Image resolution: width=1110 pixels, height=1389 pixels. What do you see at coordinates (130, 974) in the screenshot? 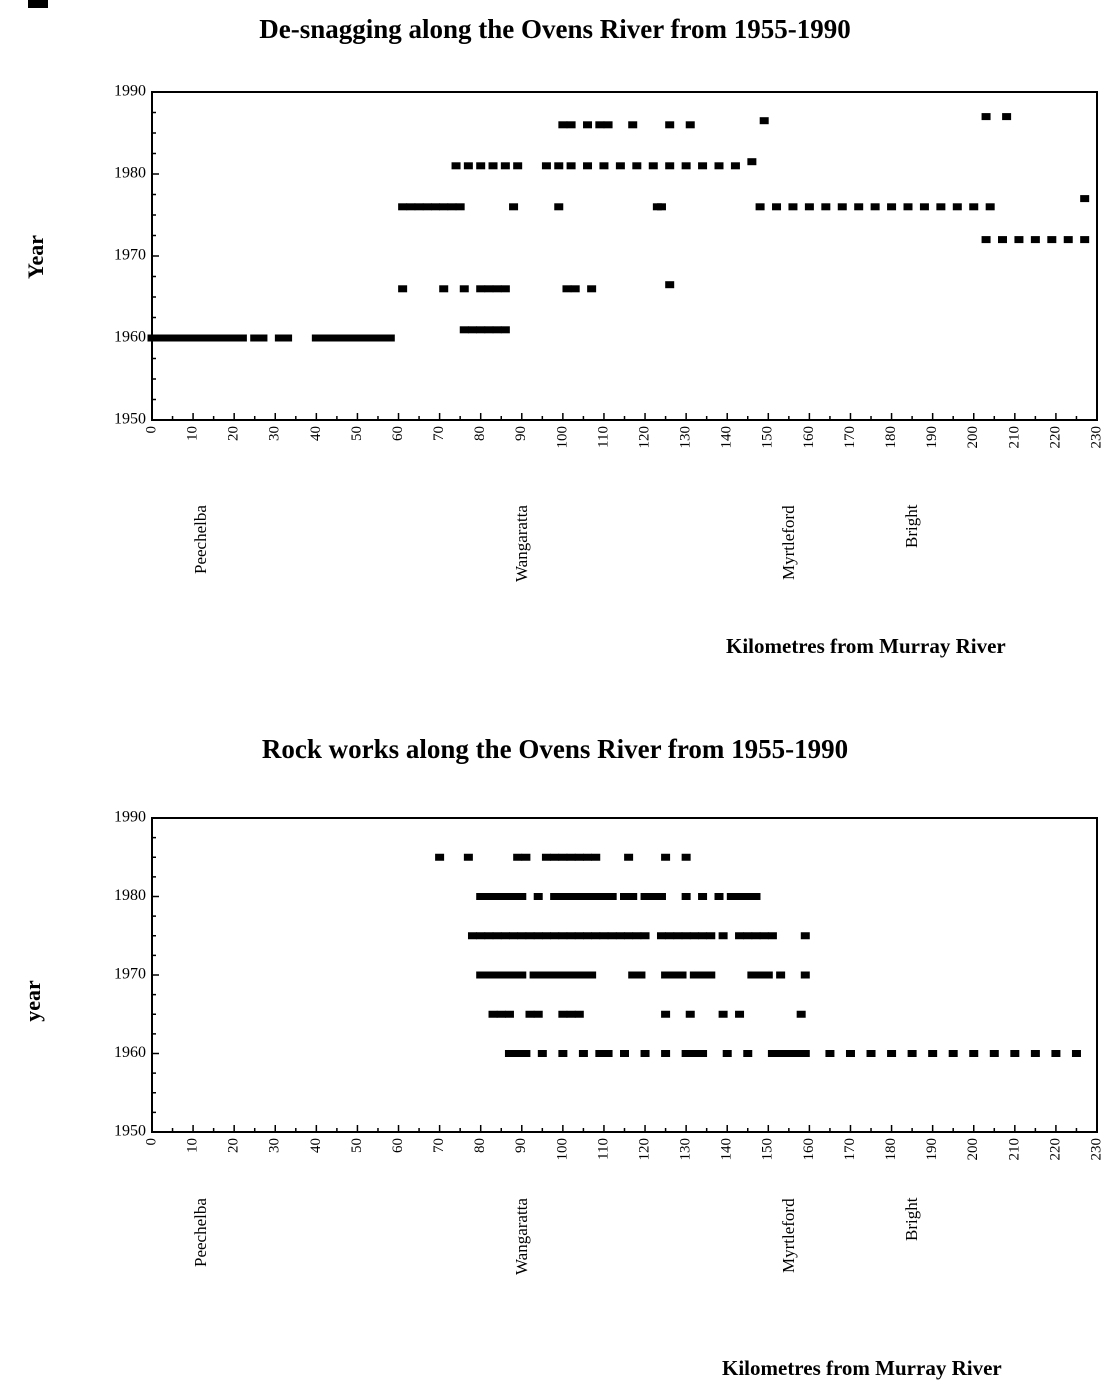
I see `y-tick-label: 1970` at bounding box center [130, 974].